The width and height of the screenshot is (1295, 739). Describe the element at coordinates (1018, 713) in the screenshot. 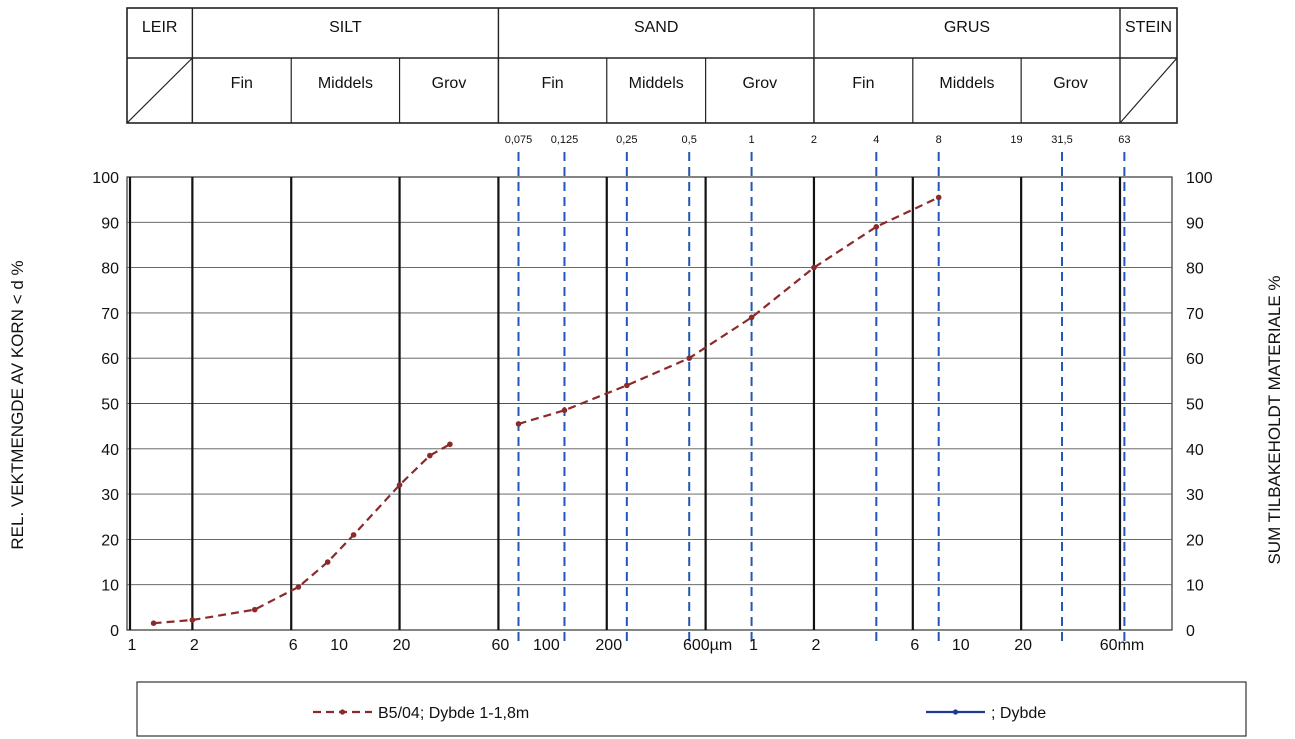

I see `legend-entry-label: ; Dybde` at that location.